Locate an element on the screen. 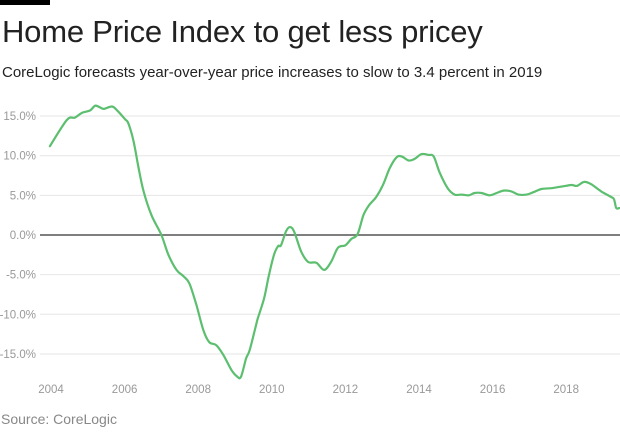  y-tick-label: -10.0% is located at coordinates (18, 315).